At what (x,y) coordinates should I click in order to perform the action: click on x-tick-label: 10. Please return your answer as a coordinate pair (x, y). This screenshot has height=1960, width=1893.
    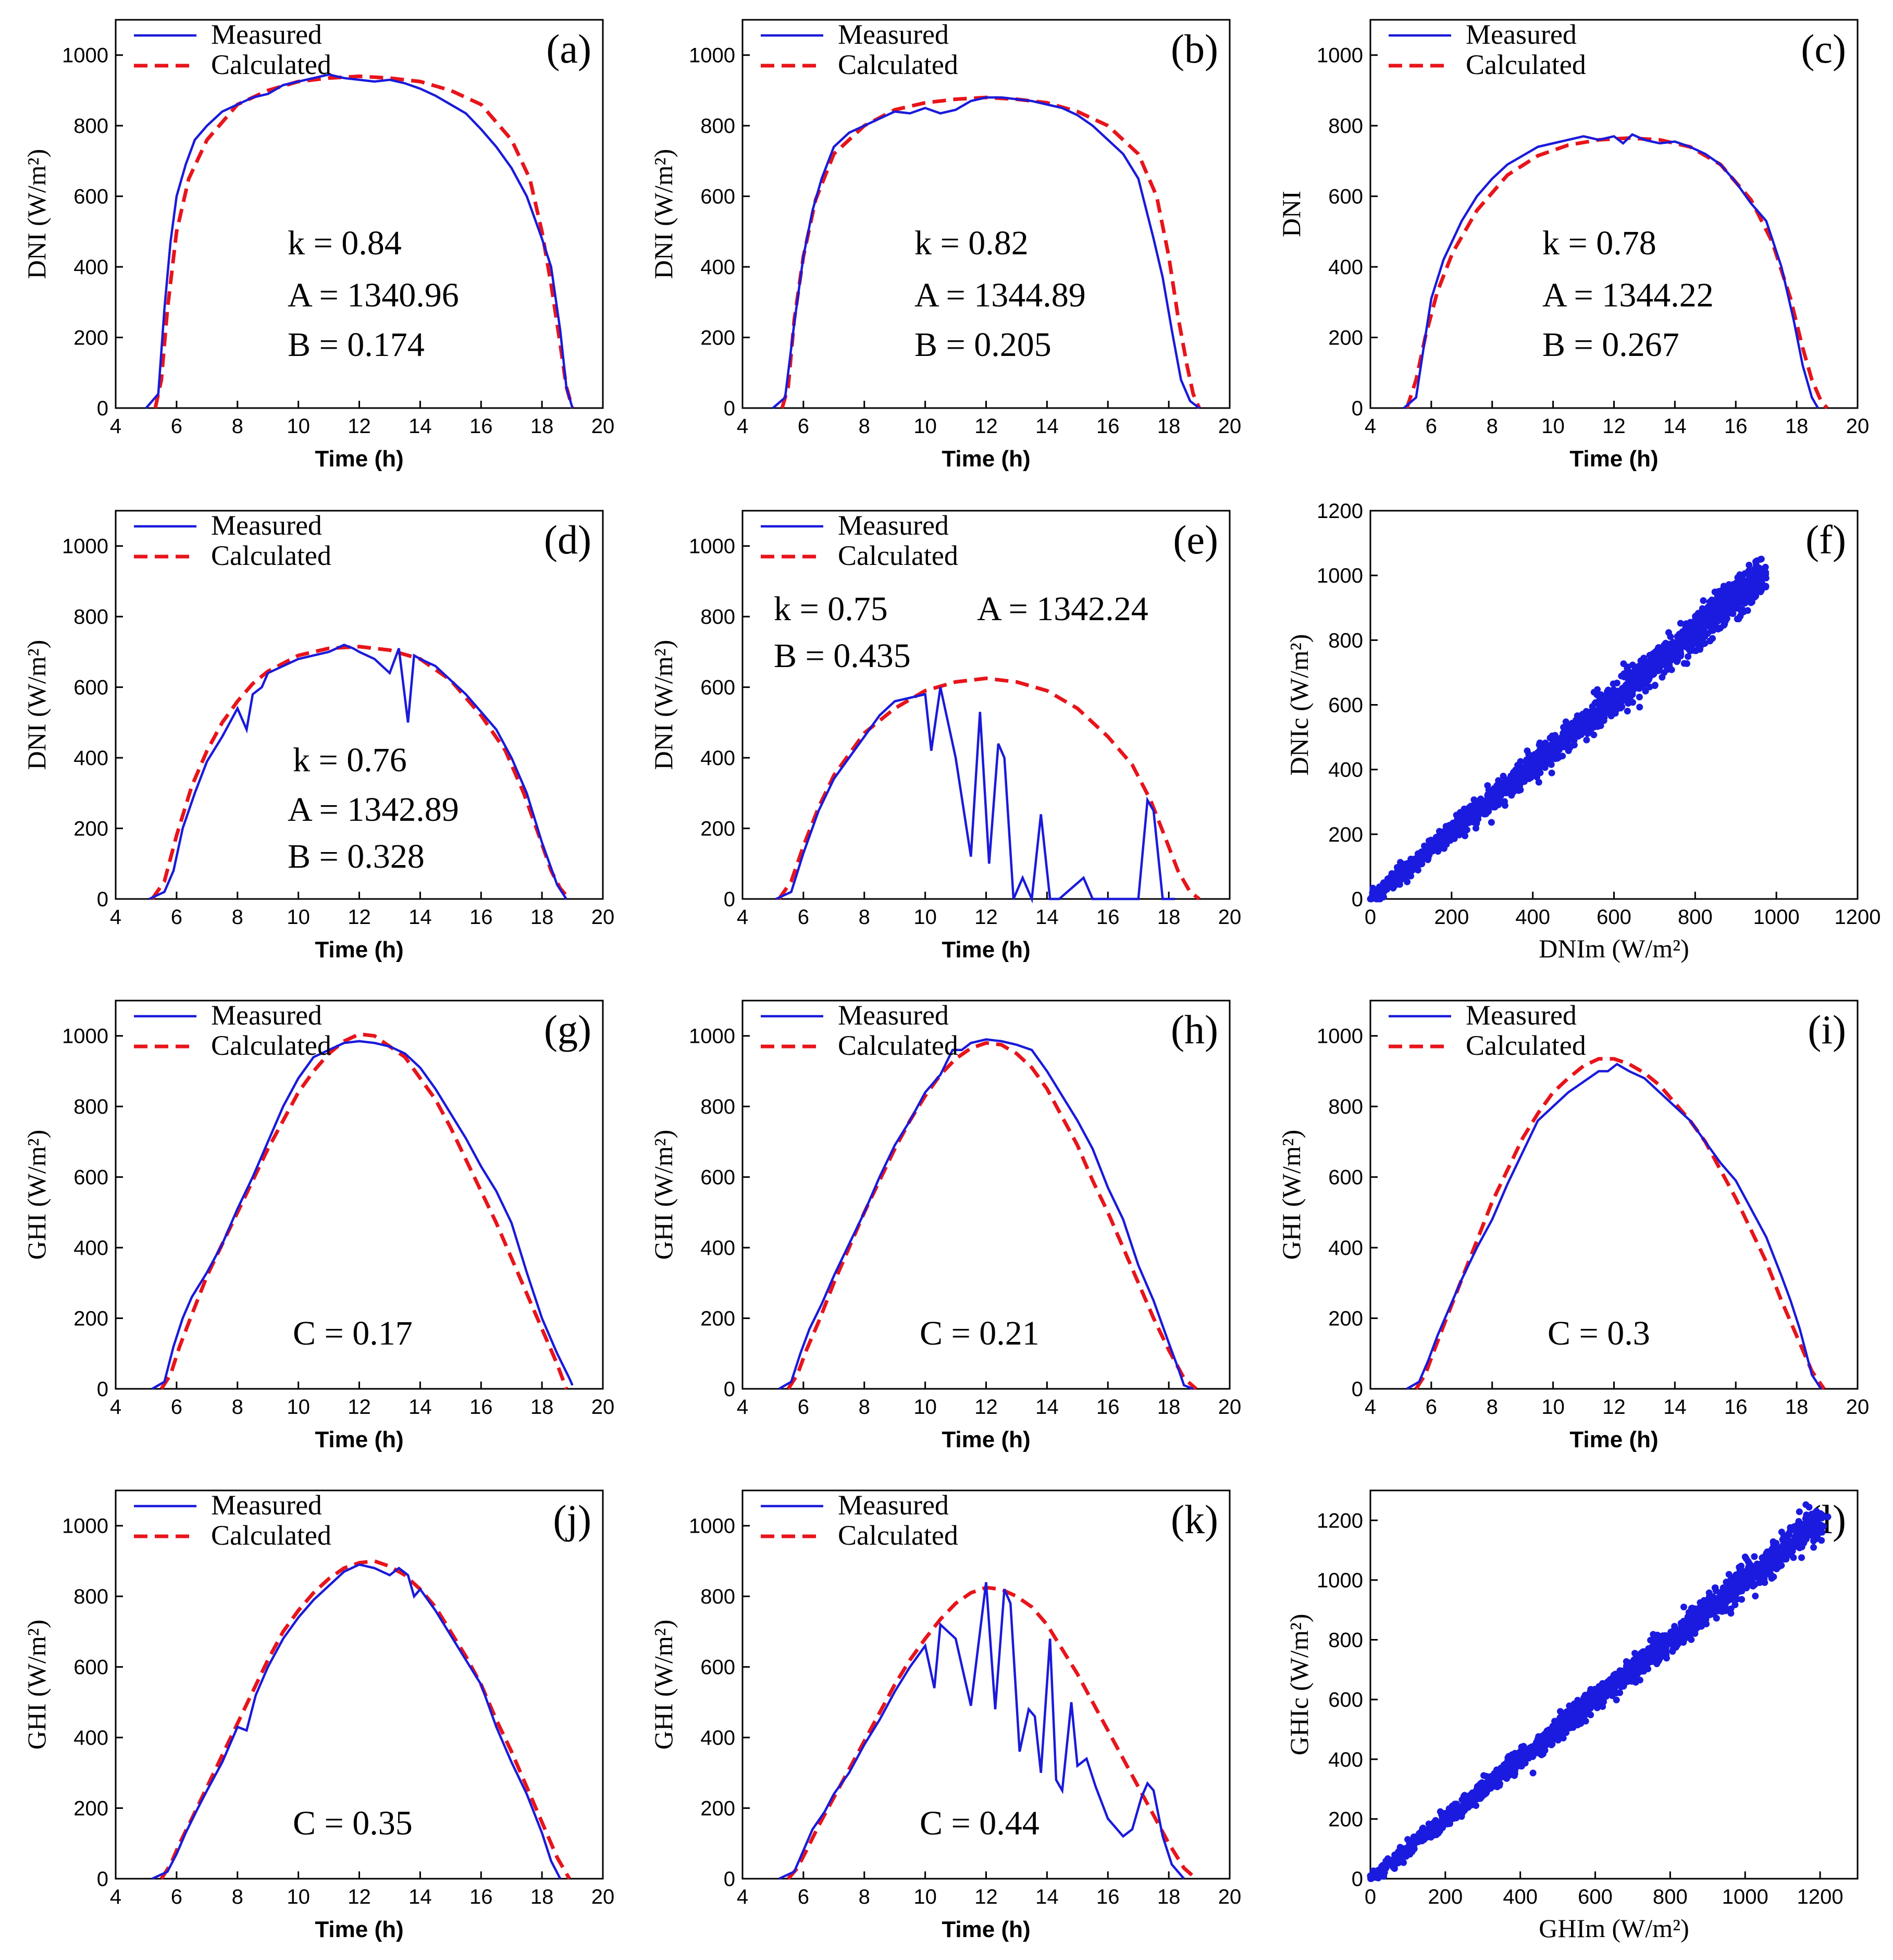
    Looking at the image, I should click on (298, 426).